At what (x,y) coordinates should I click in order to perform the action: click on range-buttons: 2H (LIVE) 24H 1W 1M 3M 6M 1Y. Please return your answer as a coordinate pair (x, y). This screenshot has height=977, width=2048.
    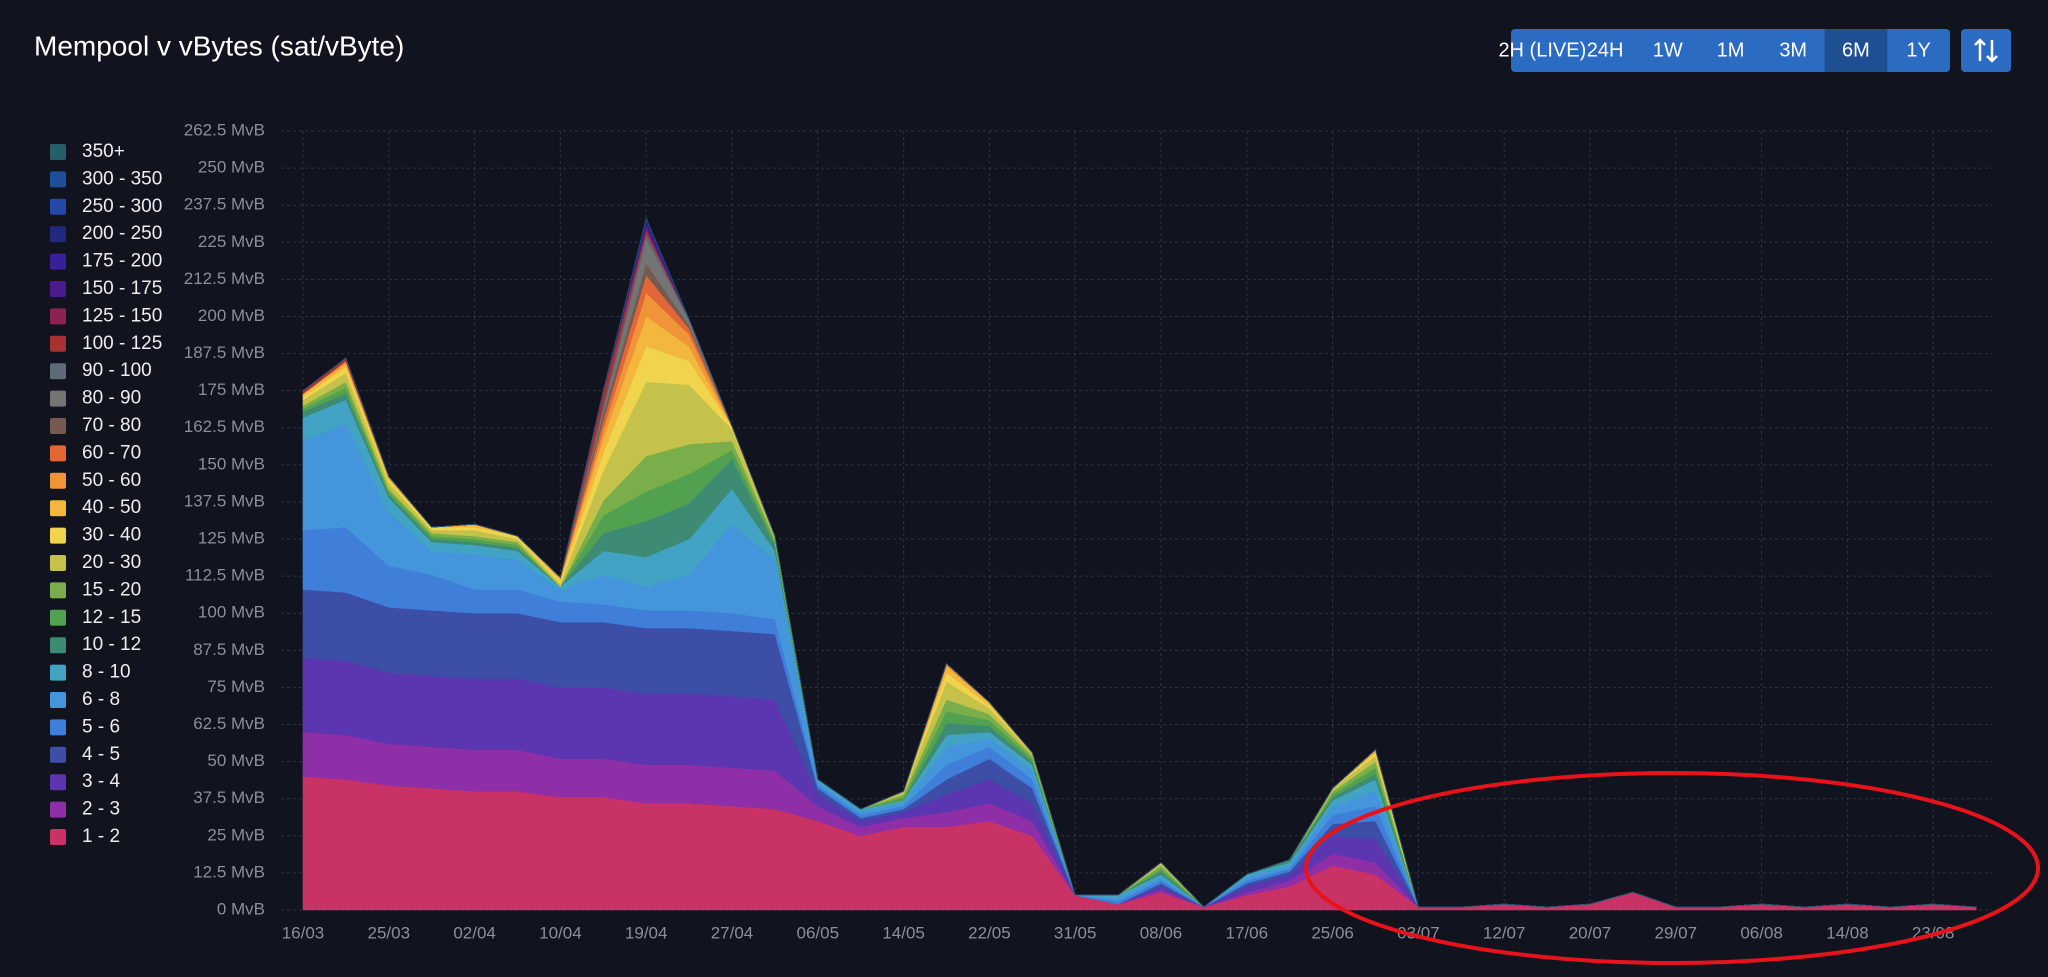
    Looking at the image, I should click on (1724, 50).